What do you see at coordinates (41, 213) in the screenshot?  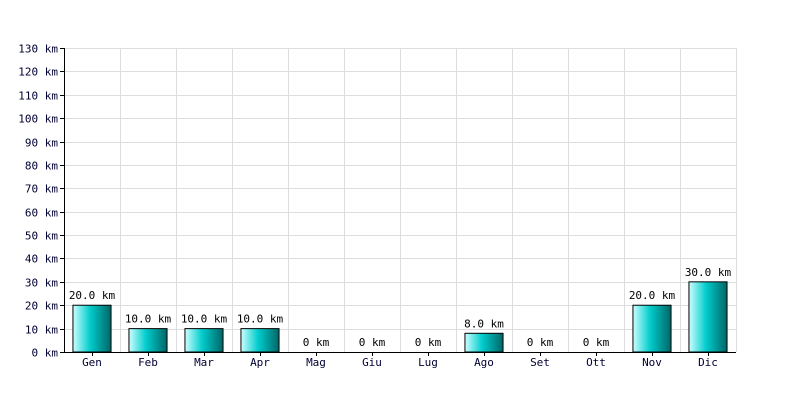 I see `y-tick-label: 60 km` at bounding box center [41, 213].